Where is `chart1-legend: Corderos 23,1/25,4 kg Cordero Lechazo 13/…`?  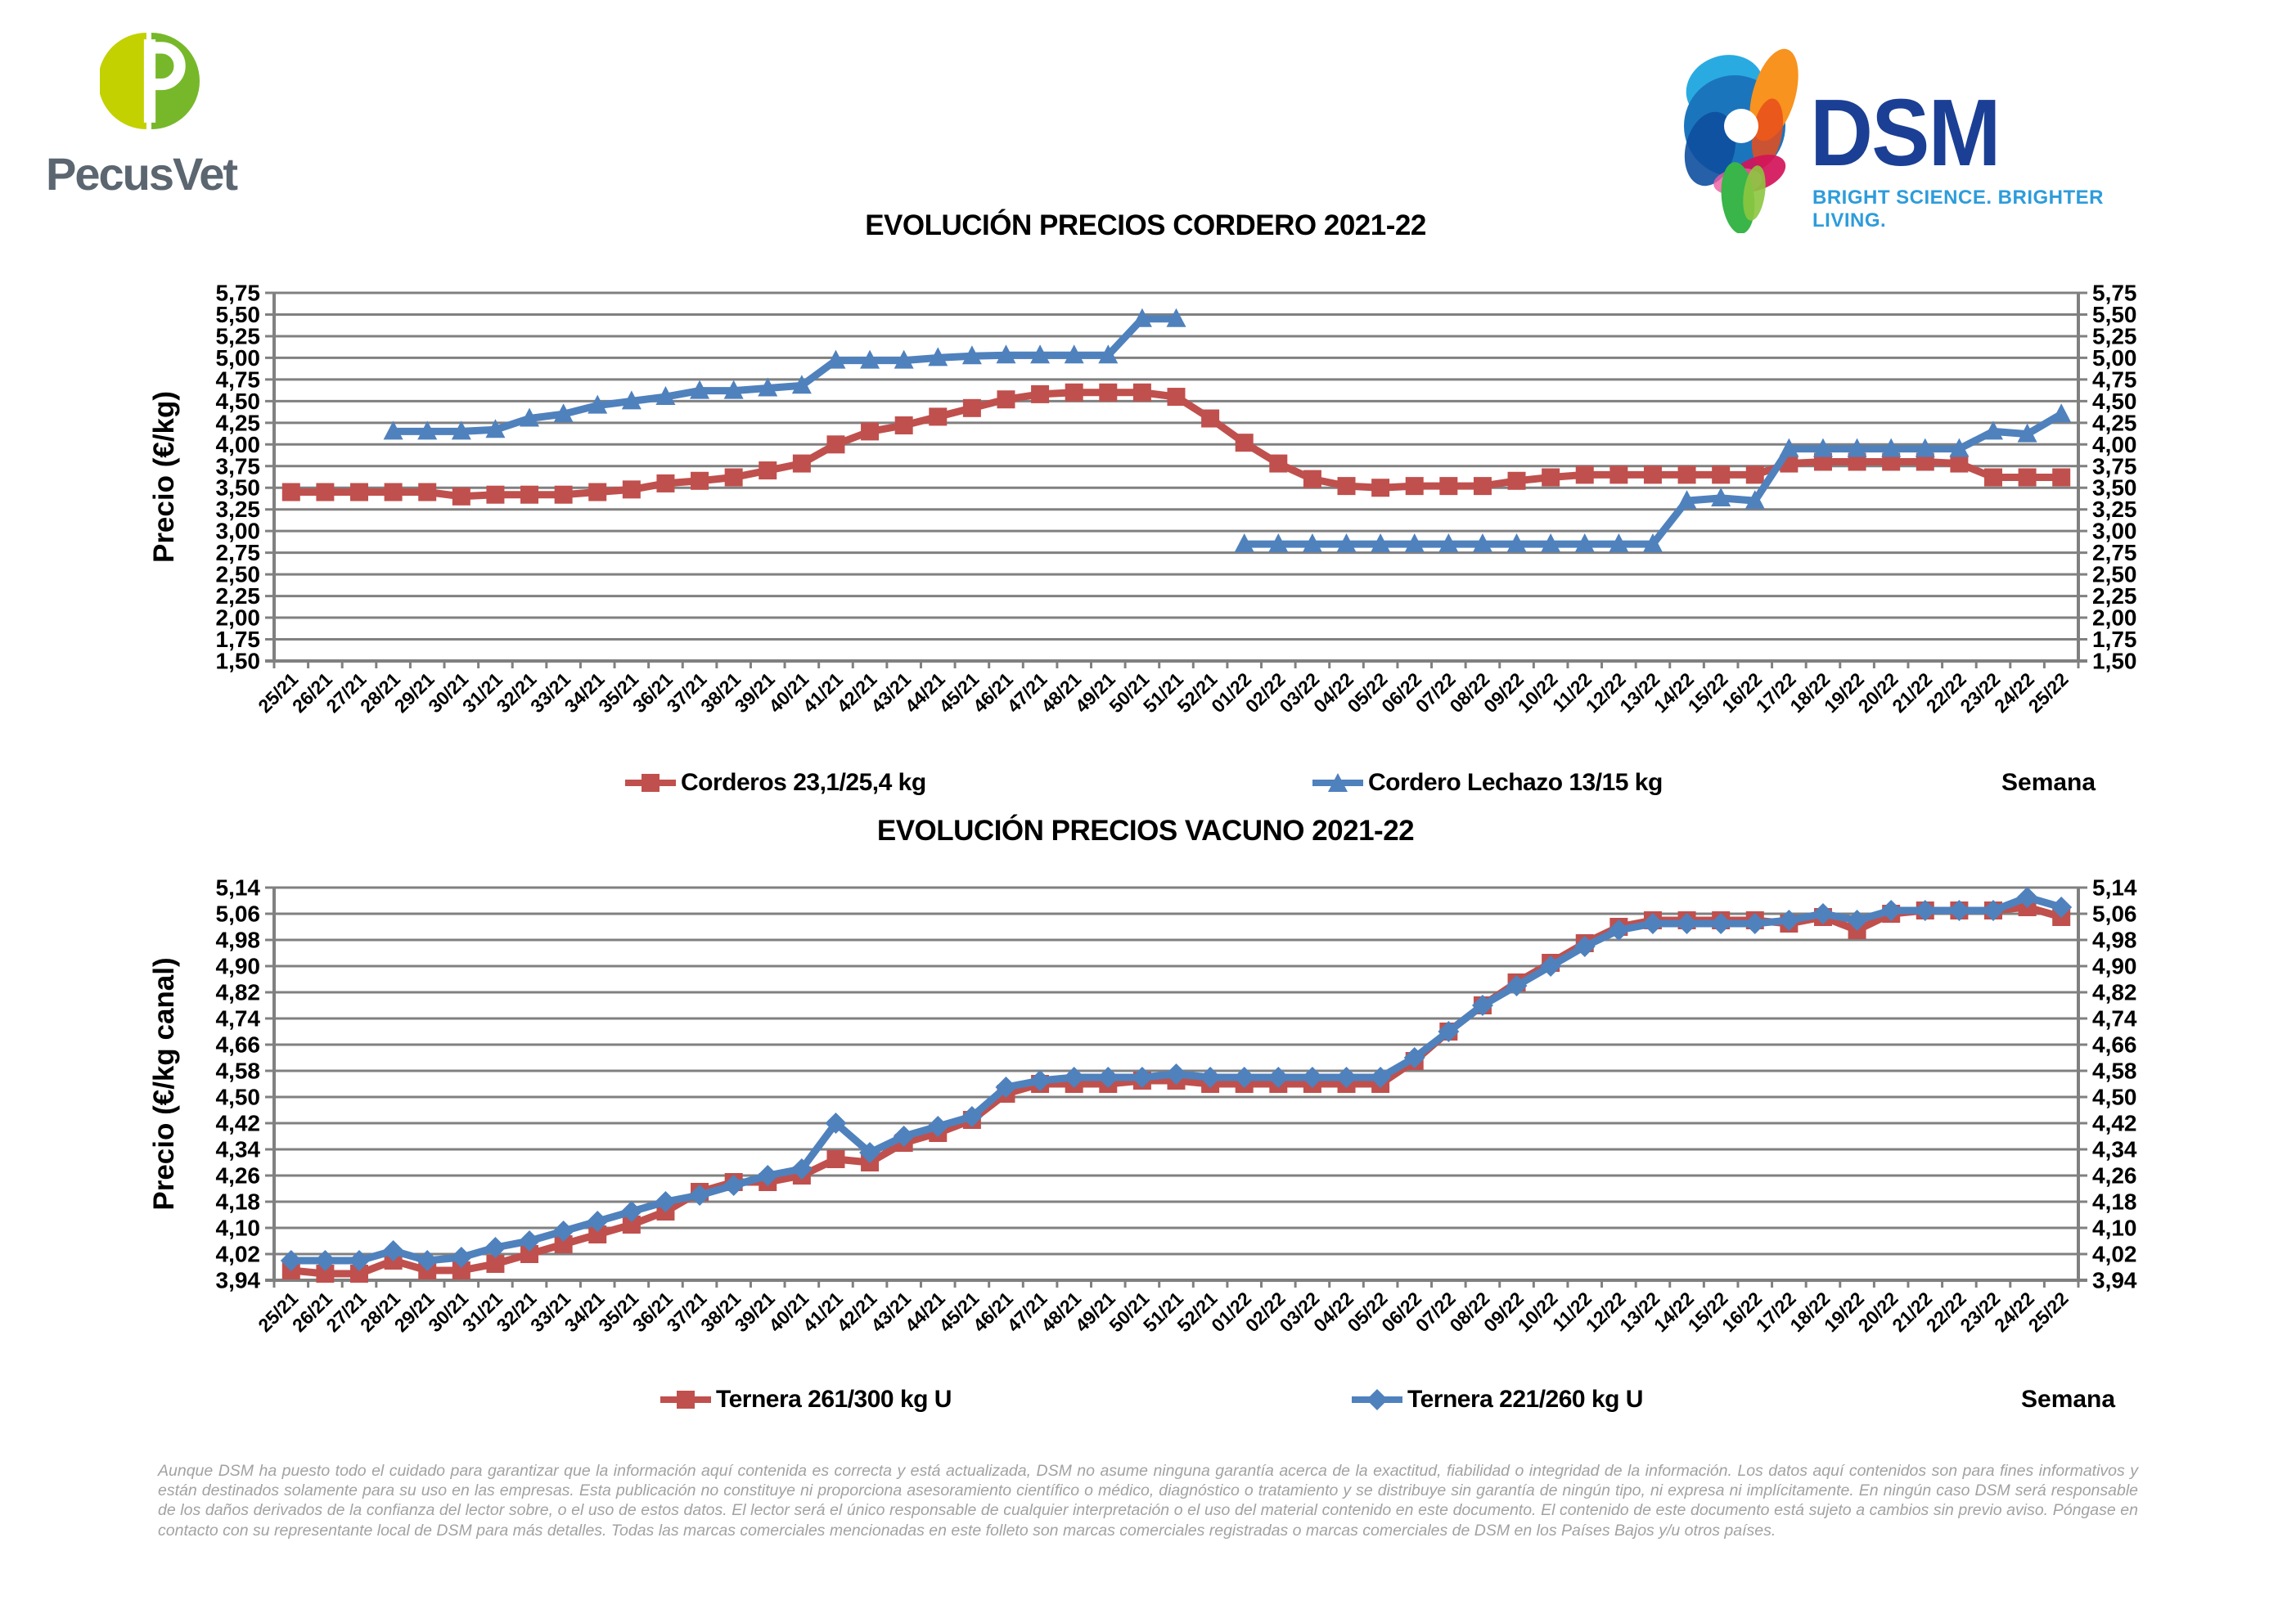
chart1-legend: Corderos 23,1/25,4 kg Cordero Lechazo 13/… is located at coordinates (1145, 783).